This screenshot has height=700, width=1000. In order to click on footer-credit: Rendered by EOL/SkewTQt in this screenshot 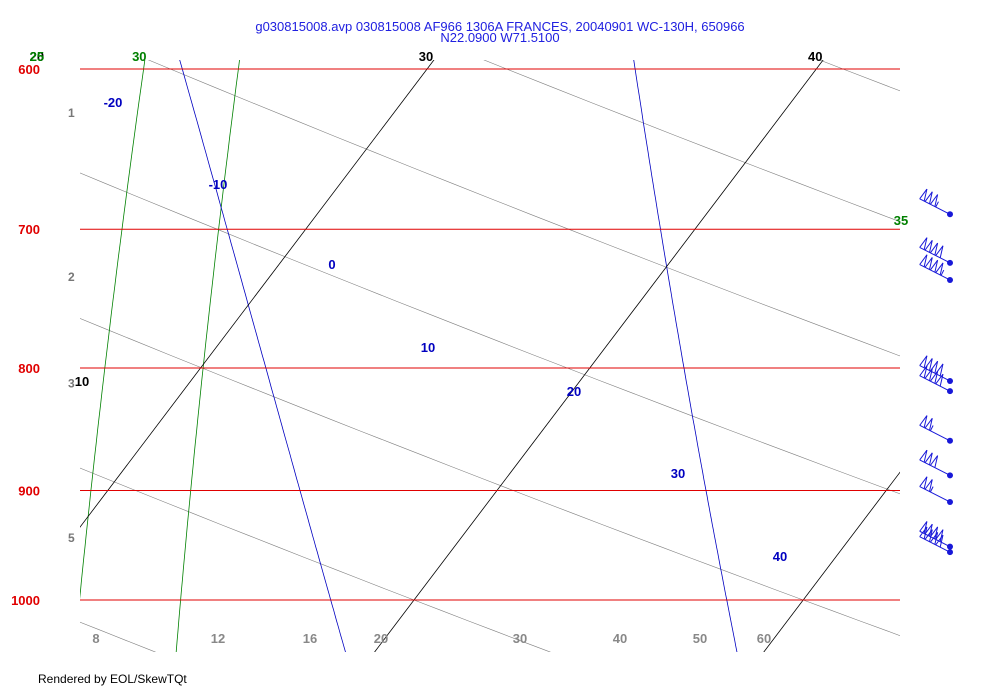, I will do `click(112, 679)`.